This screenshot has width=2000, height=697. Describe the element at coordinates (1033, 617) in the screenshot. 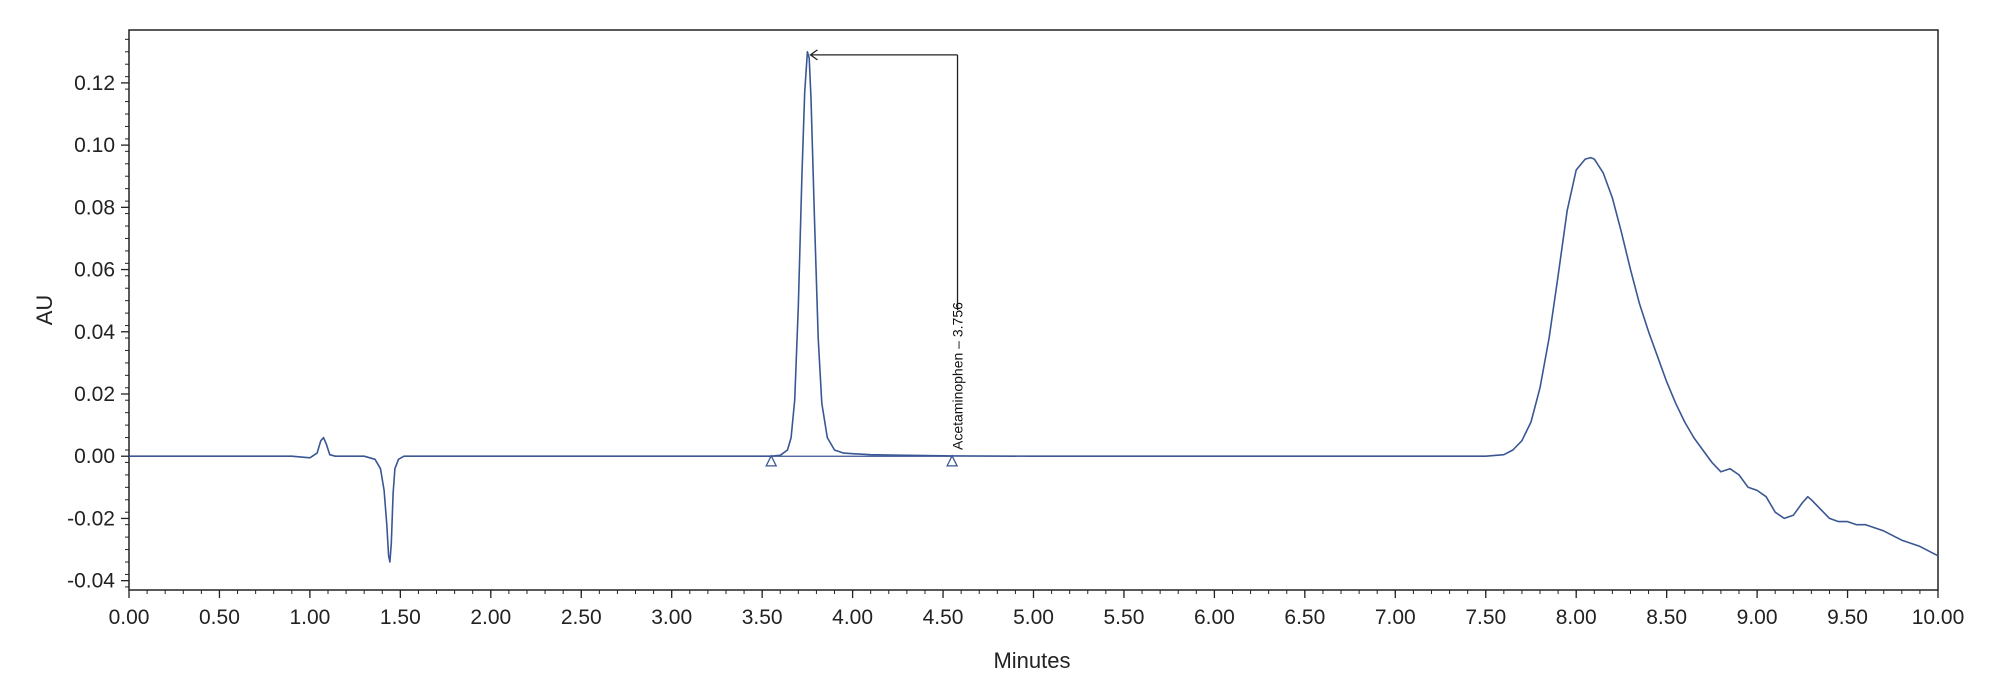

I see `x-tick-label: 5.00` at that location.